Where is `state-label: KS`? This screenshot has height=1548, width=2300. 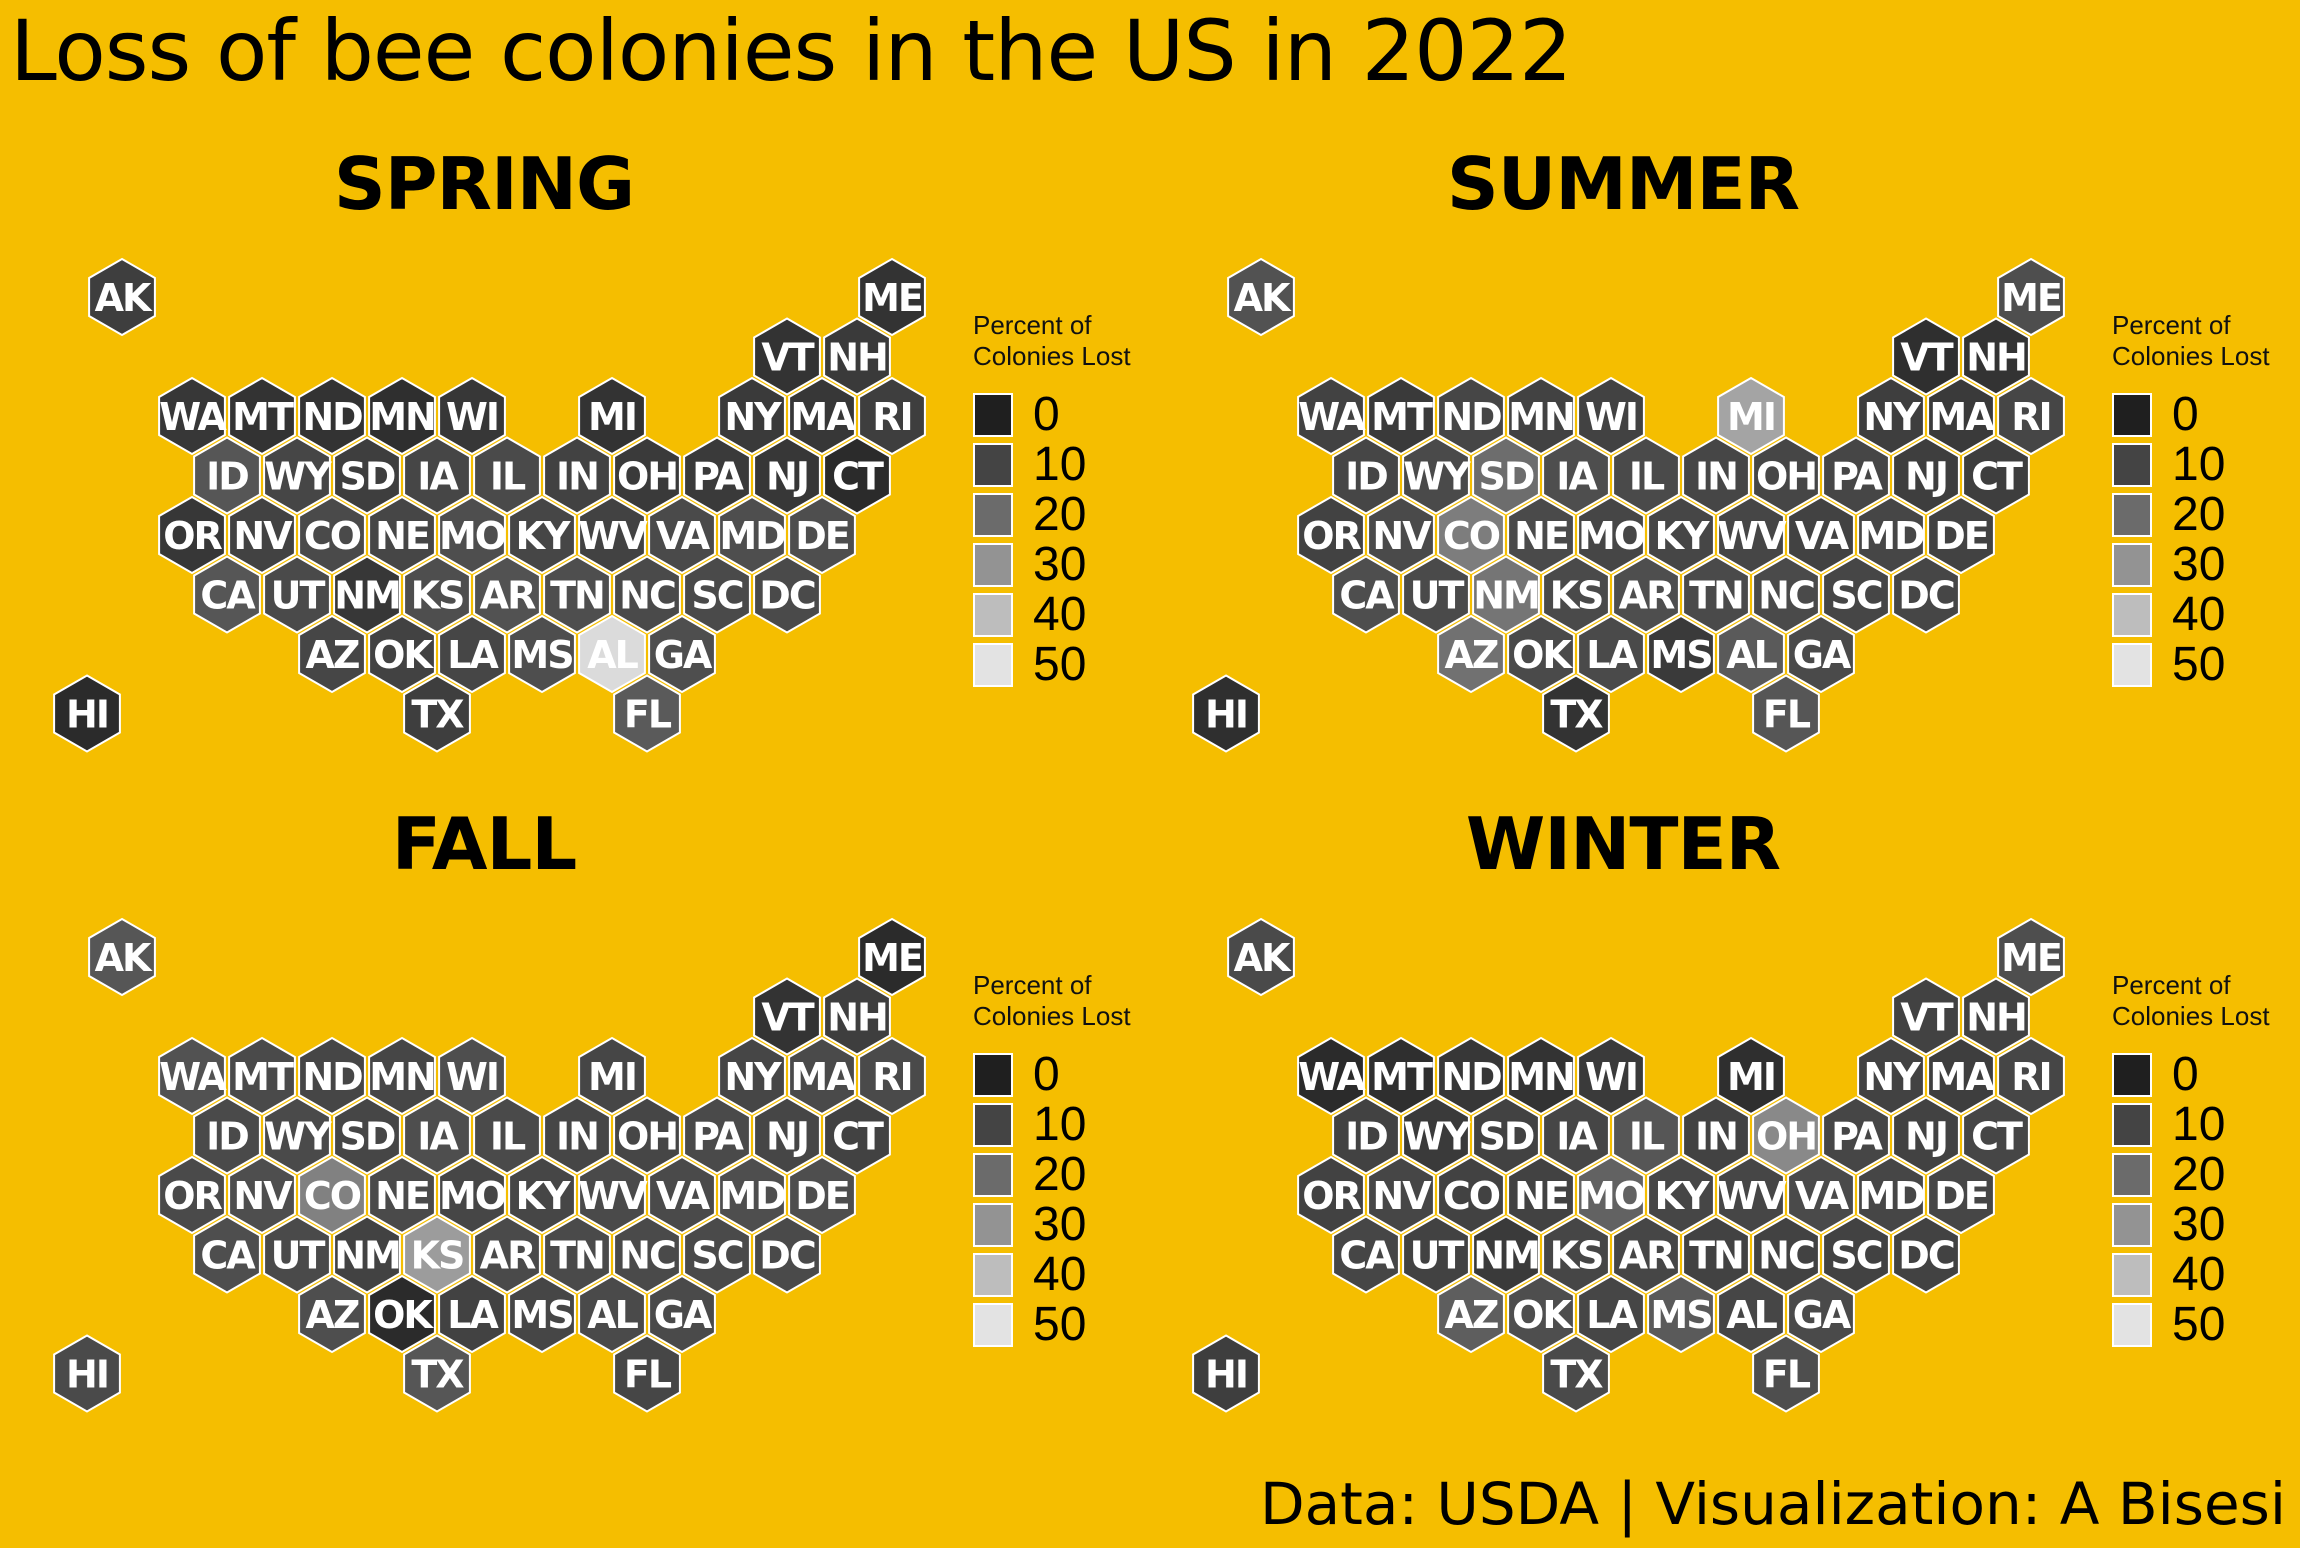
state-label: KS is located at coordinates (437, 596).